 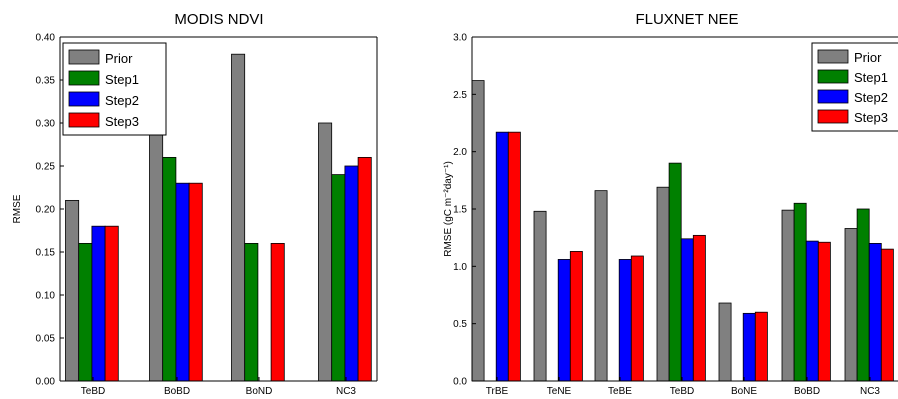 What do you see at coordinates (725, 342) in the screenshot?
I see `bar-prior-bone` at bounding box center [725, 342].